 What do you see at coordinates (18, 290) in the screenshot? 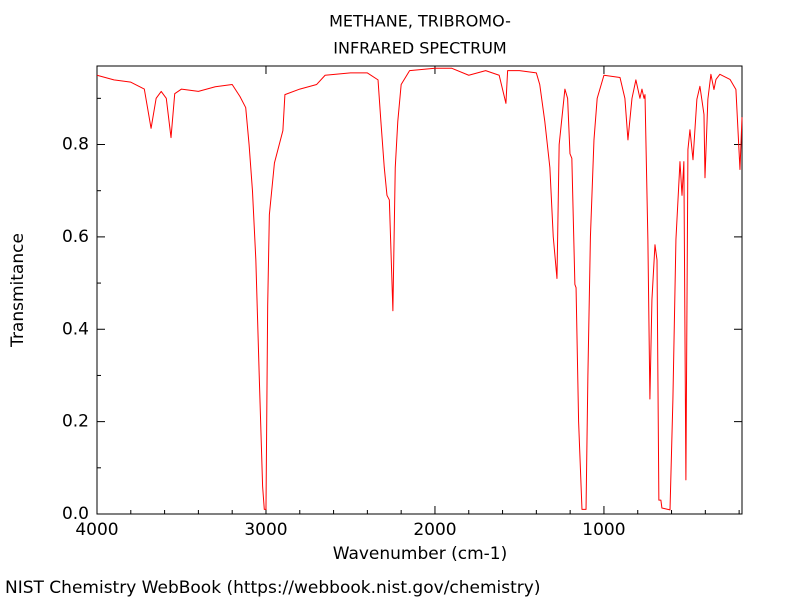
I see `y-axis-label: Transmitance` at bounding box center [18, 290].